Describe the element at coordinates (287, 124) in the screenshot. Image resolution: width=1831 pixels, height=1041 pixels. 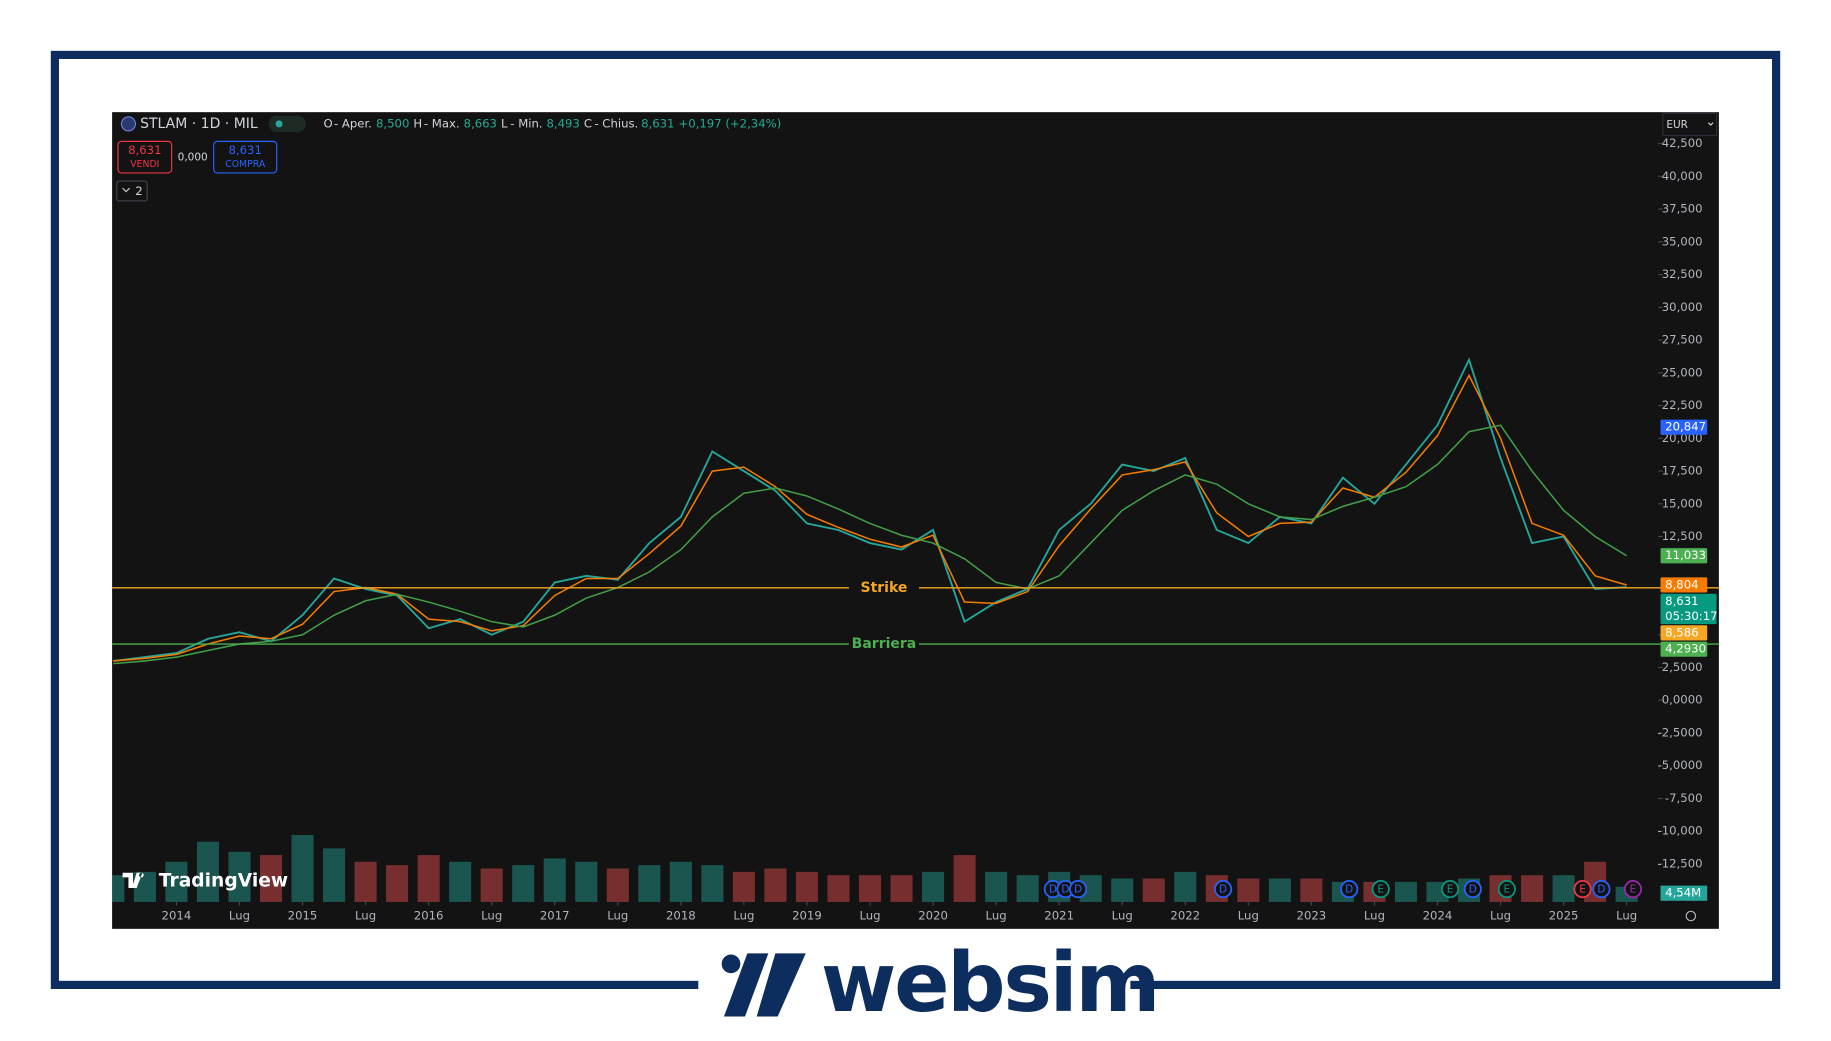
I see `status-badge` at that location.